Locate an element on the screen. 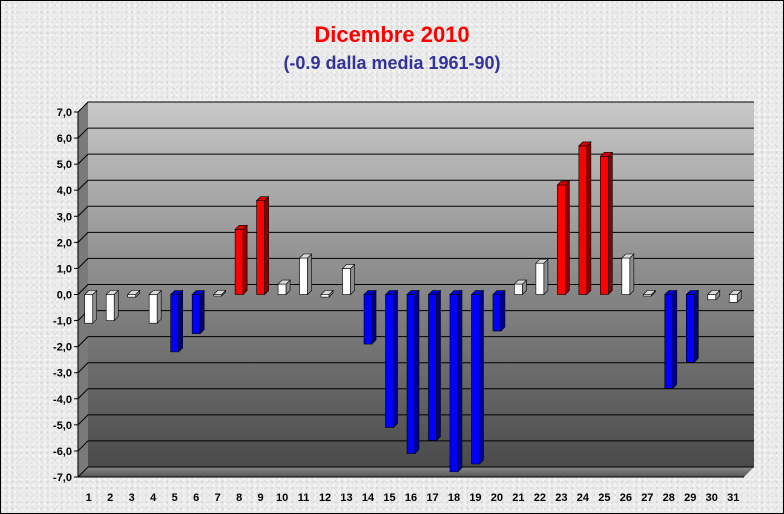 This screenshot has height=514, width=784. x-tick-label: 13 is located at coordinates (346, 498).